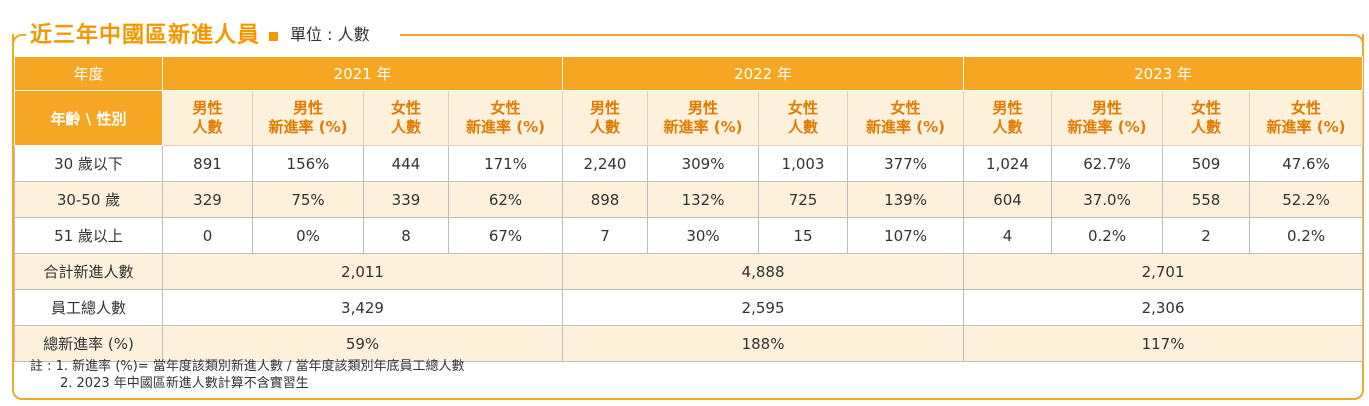  I want to click on row-label: 總新進率 (%), so click(88, 343).